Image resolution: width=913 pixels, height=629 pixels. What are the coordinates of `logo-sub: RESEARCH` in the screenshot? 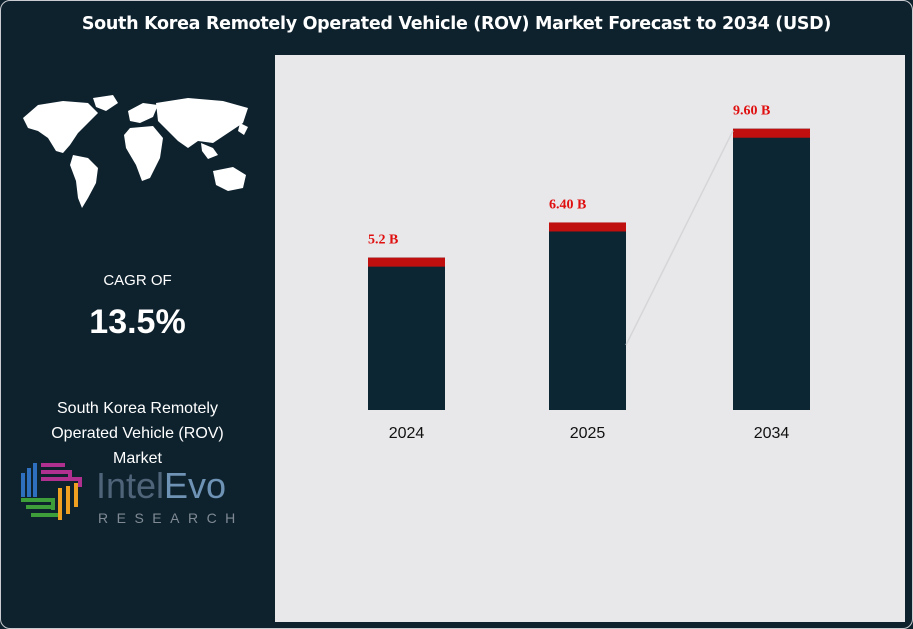 It's located at (171, 518).